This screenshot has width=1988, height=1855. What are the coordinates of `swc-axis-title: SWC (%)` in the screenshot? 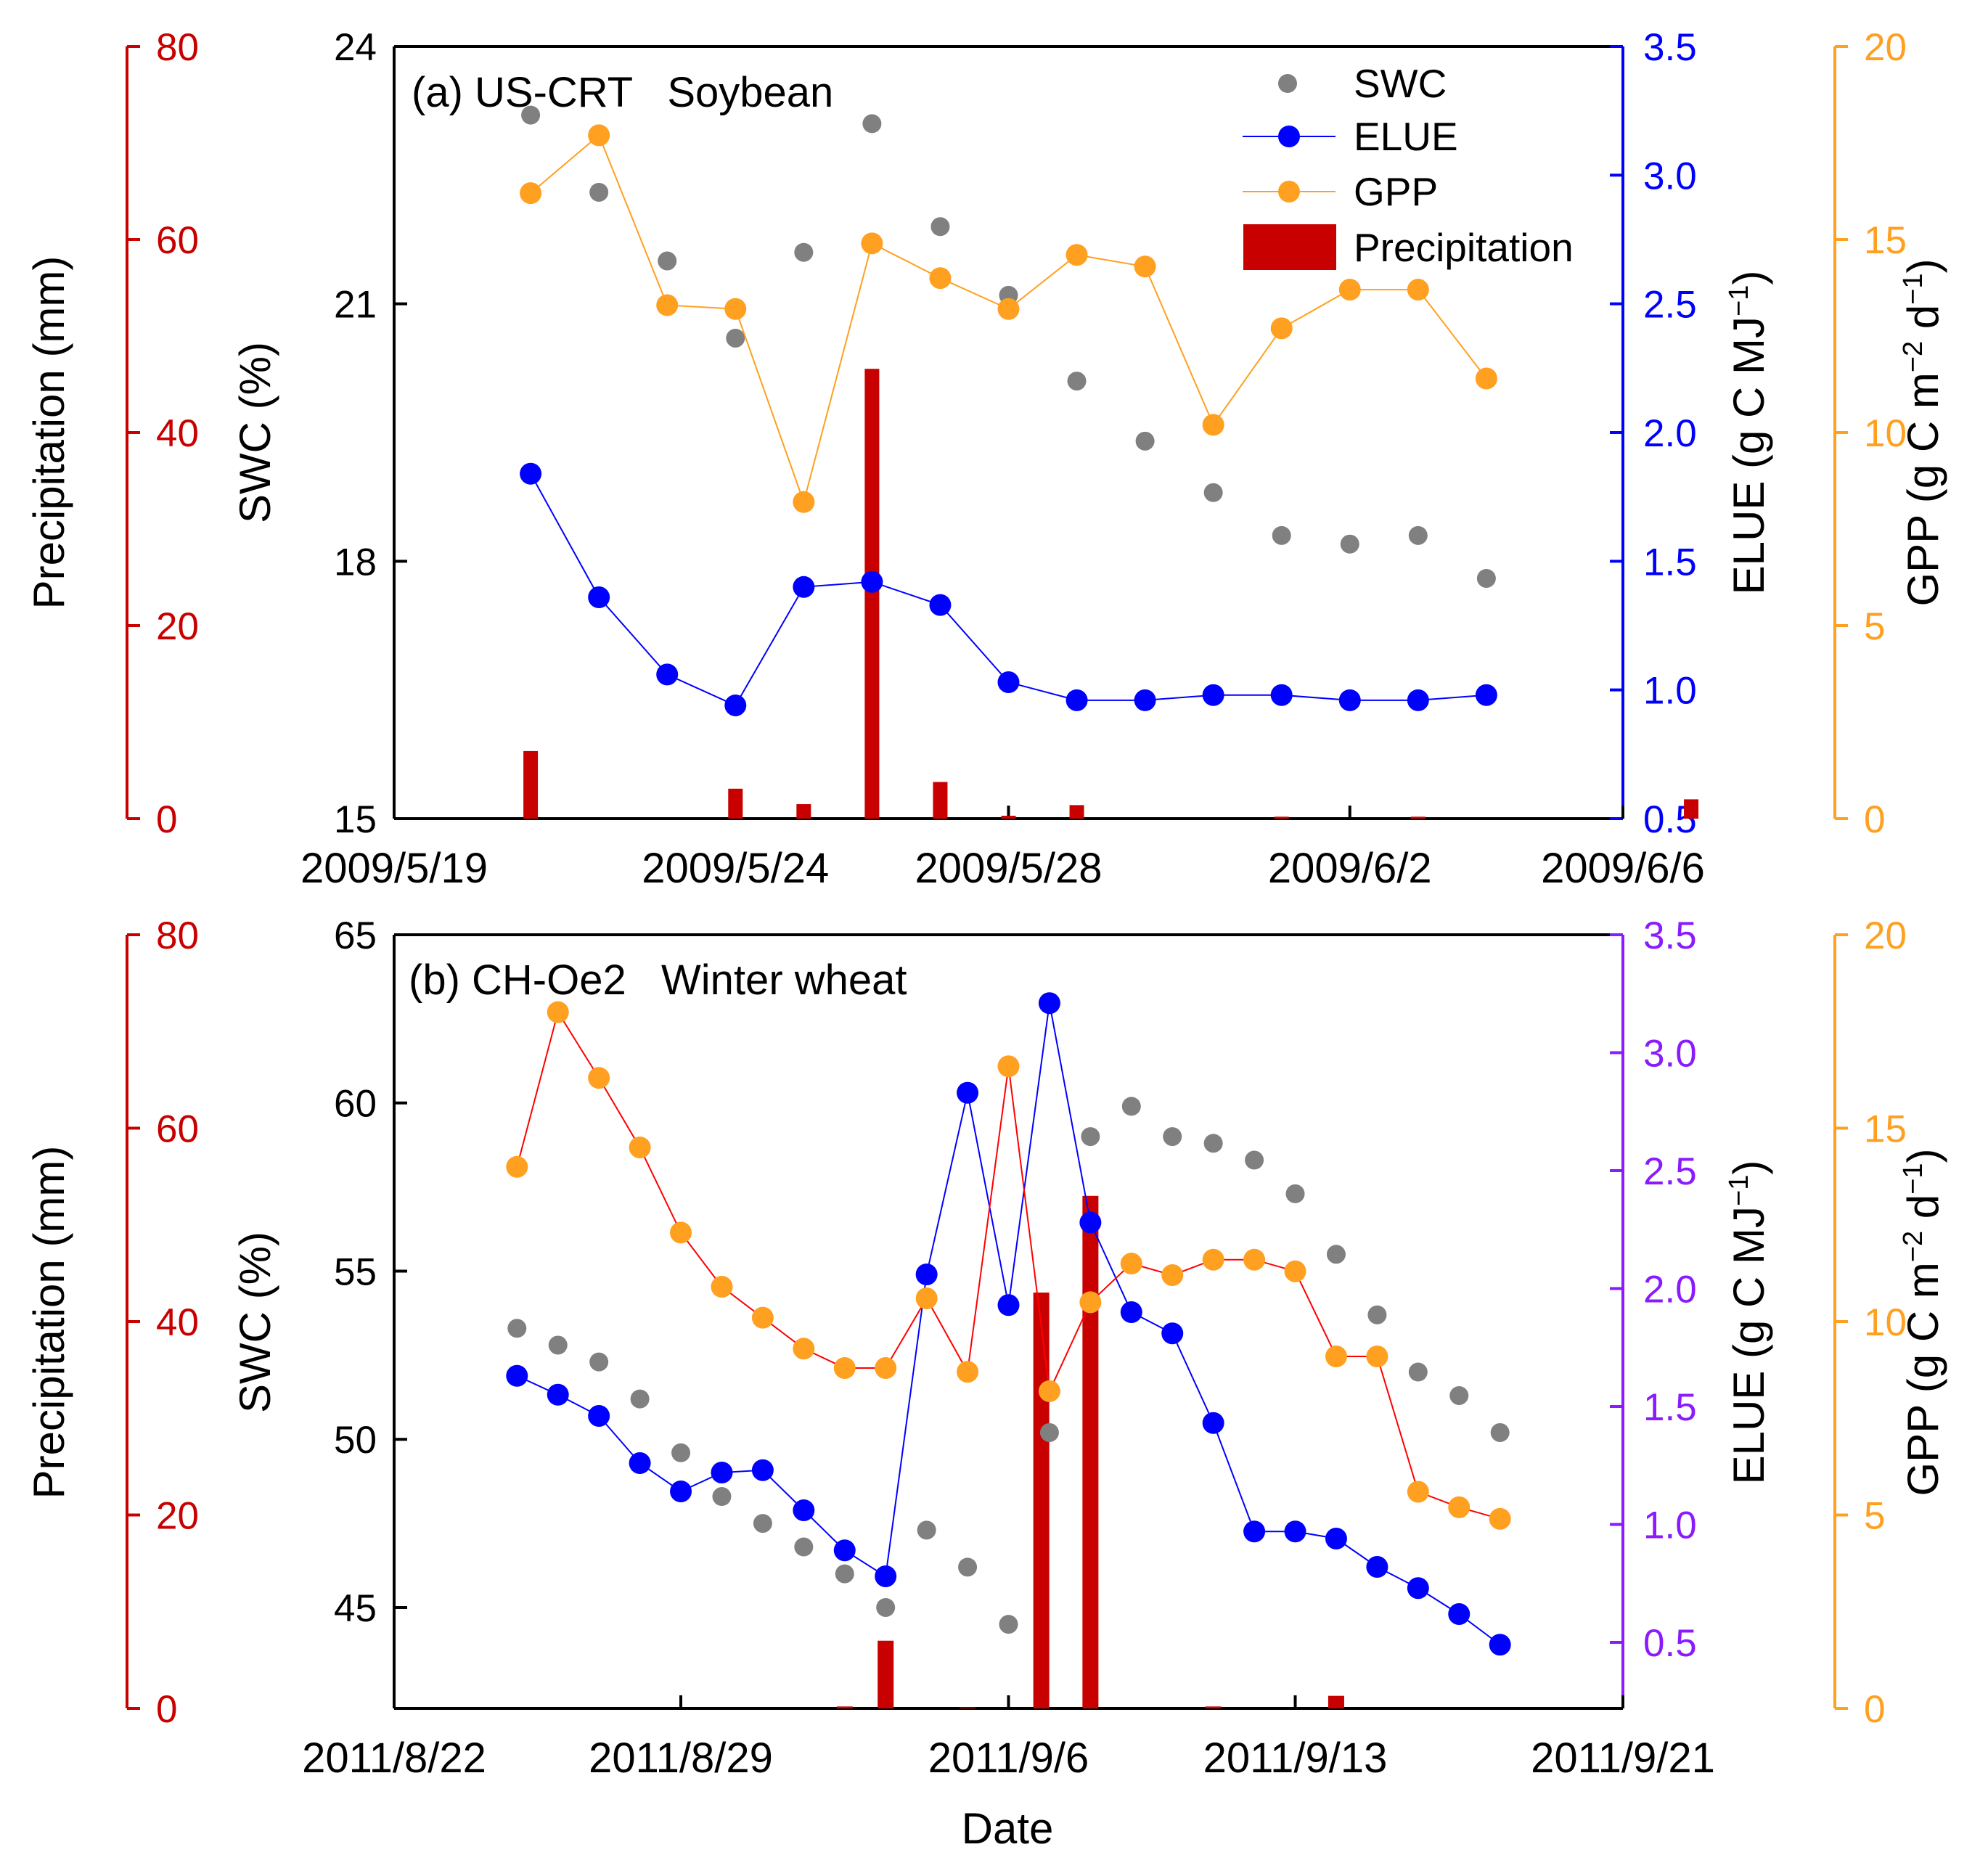 It's located at (255, 432).